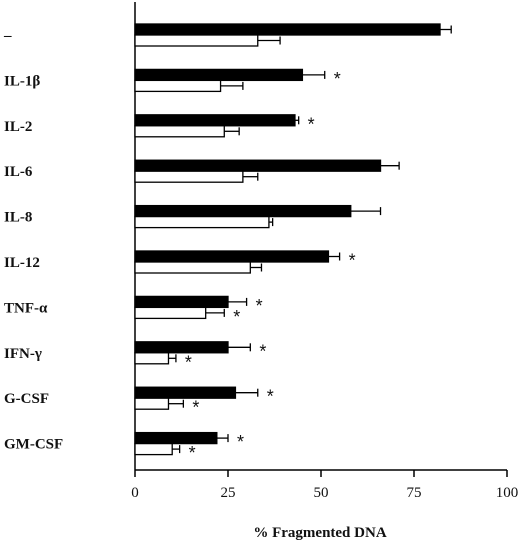 The image size is (520, 545). What do you see at coordinates (414, 493) in the screenshot?
I see `x-tick-label: 75` at bounding box center [414, 493].